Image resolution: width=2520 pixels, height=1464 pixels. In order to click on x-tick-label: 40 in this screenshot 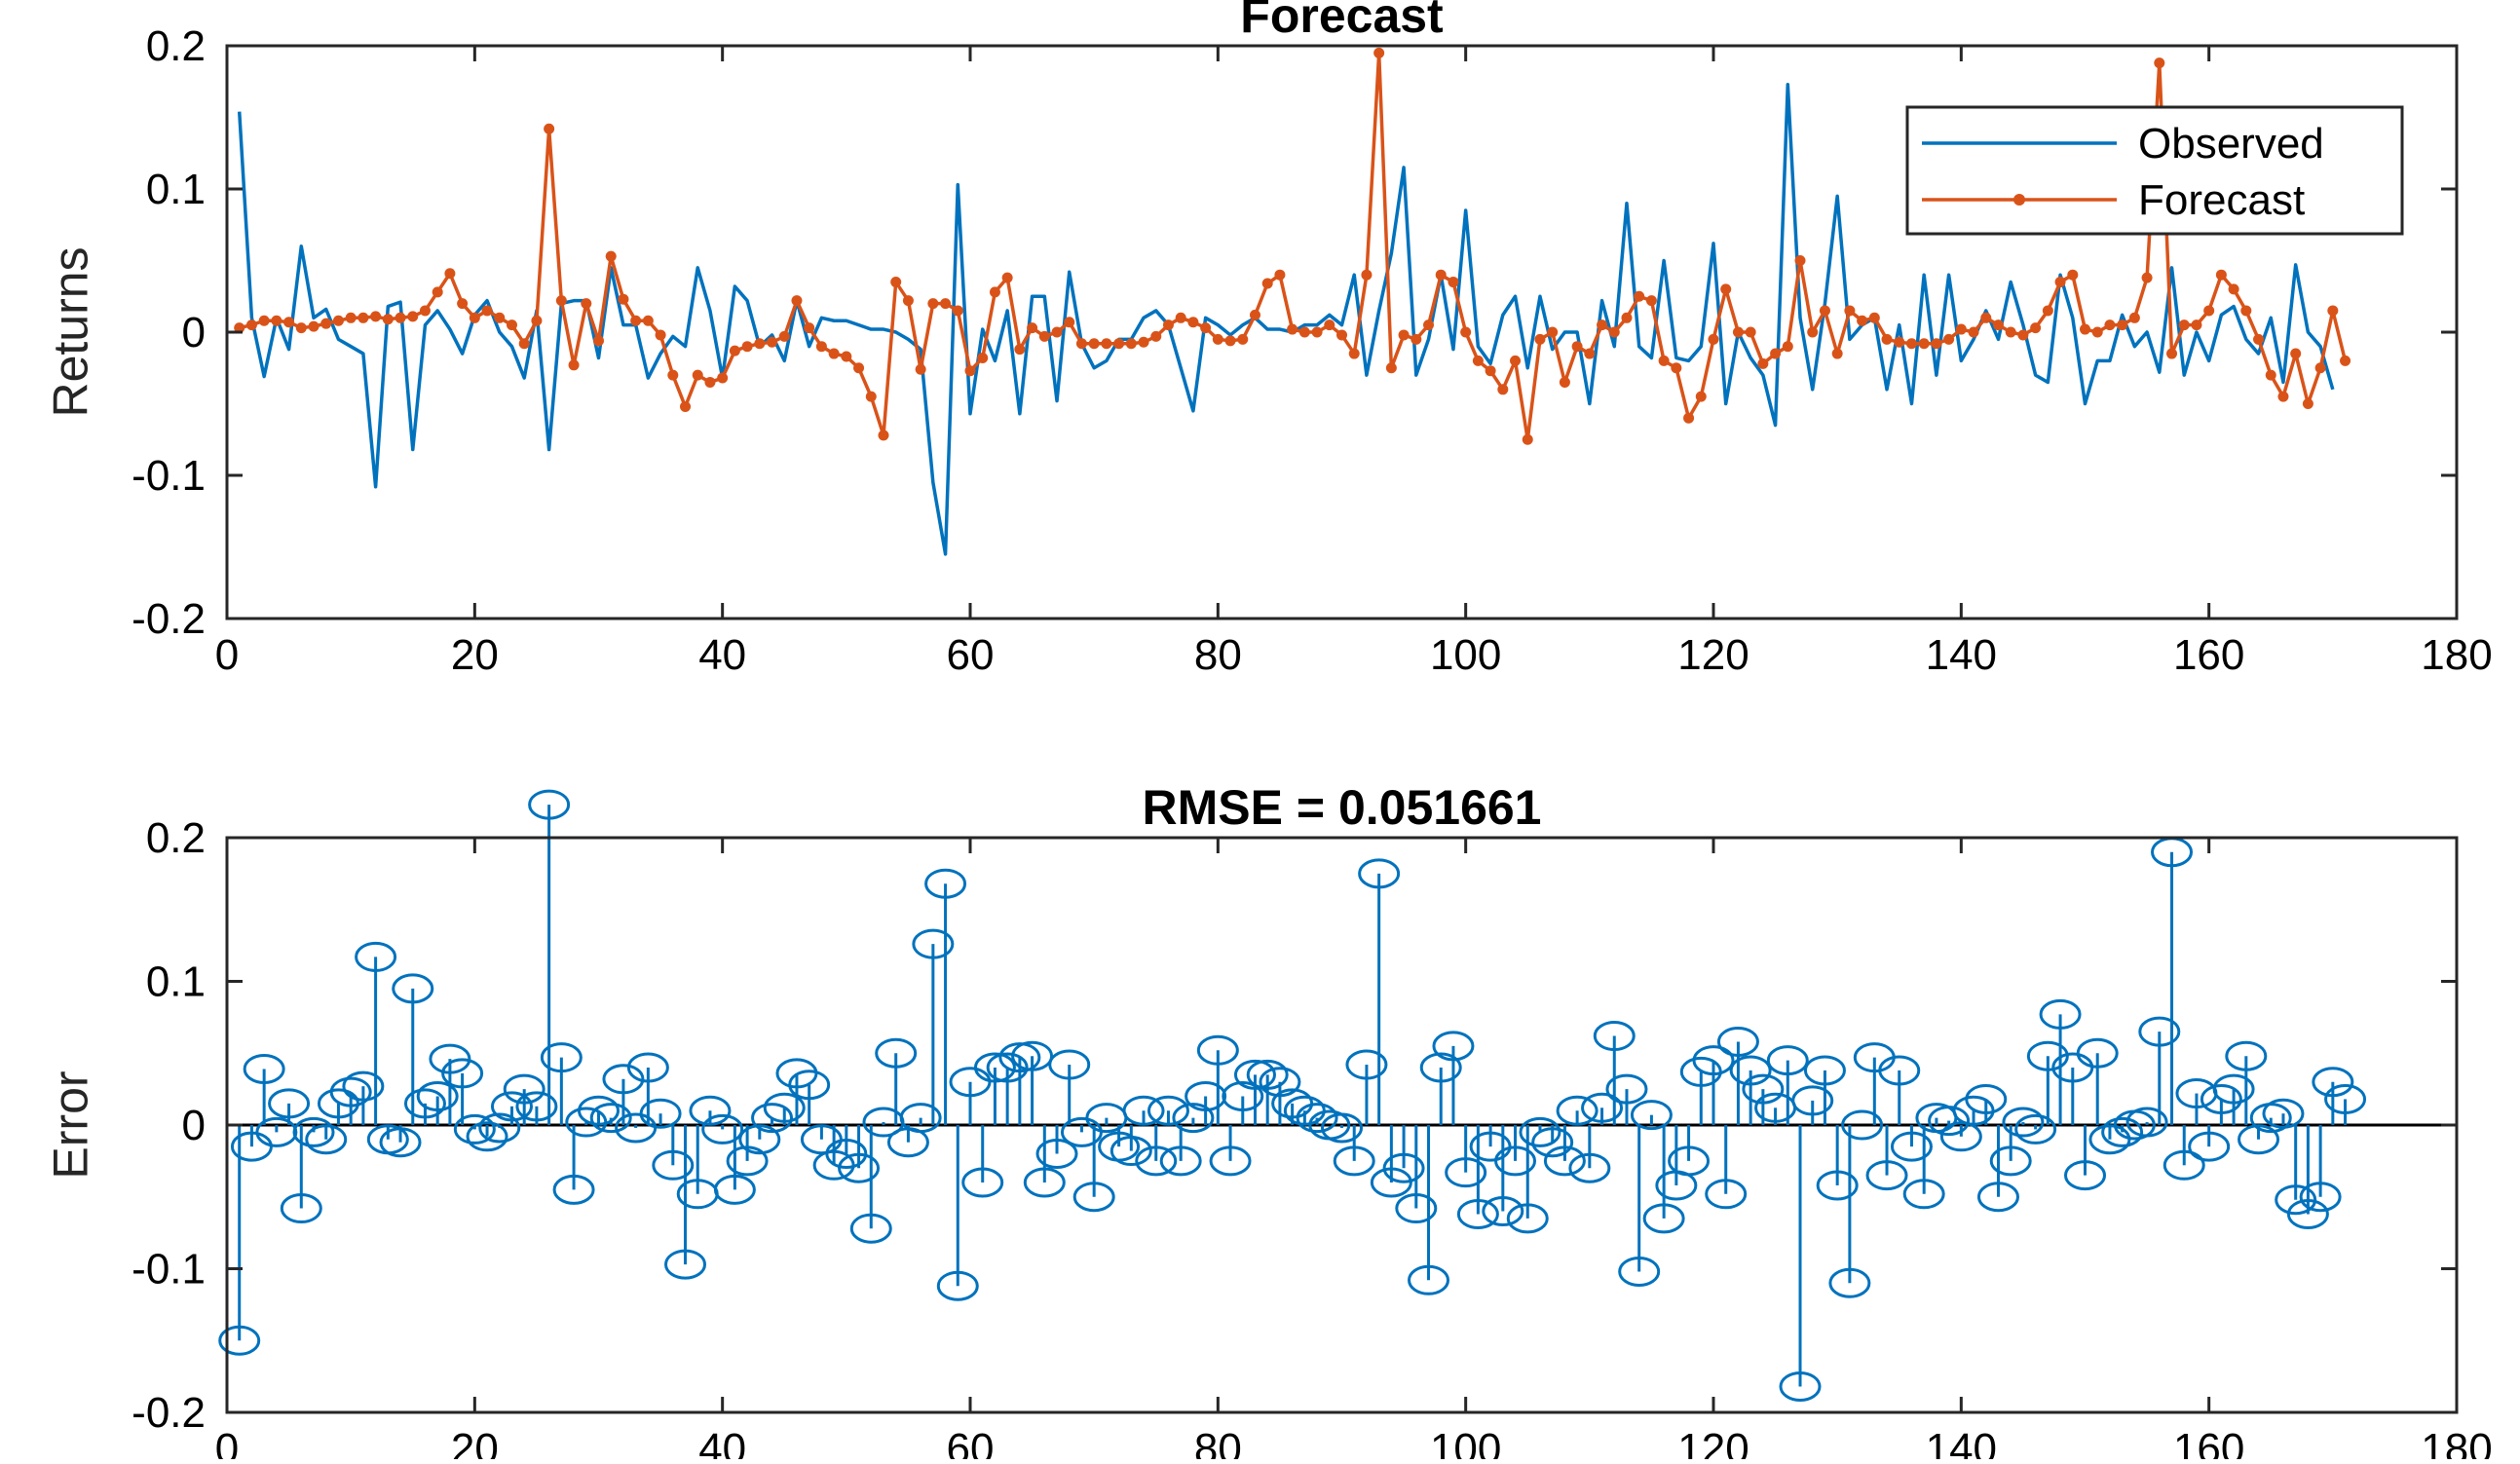, I will do `click(722, 1442)`.